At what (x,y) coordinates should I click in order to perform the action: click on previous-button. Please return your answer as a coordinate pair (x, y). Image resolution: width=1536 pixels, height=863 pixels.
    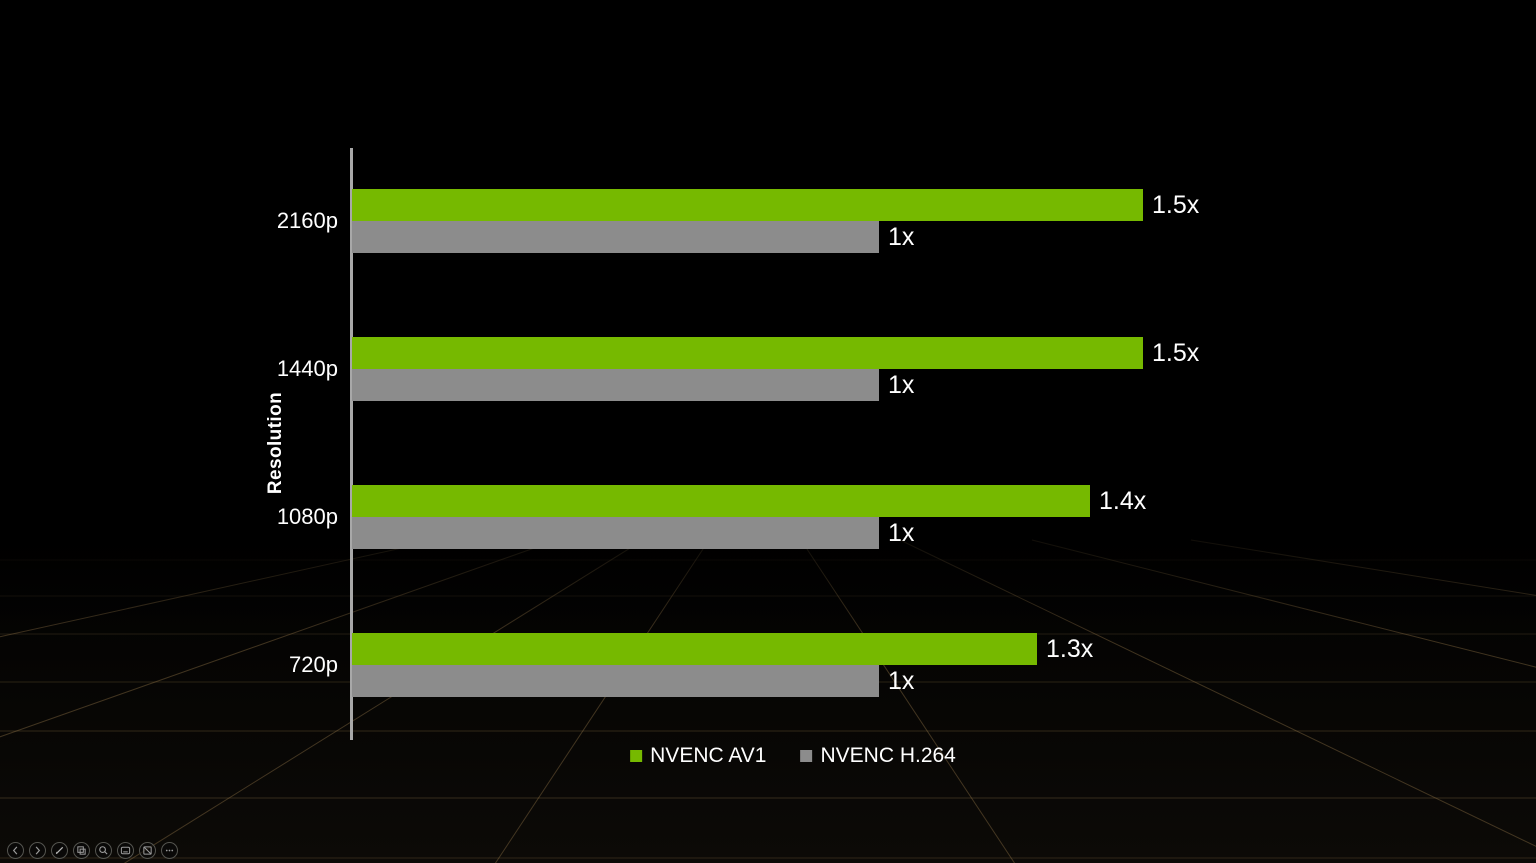
    Looking at the image, I should click on (15, 850).